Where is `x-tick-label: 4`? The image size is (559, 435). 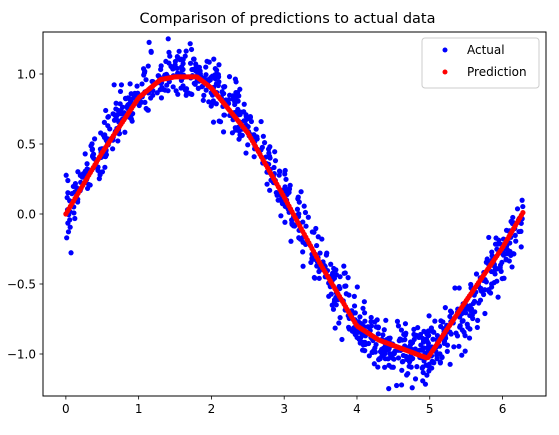 x-tick-label: 4 is located at coordinates (357, 409).